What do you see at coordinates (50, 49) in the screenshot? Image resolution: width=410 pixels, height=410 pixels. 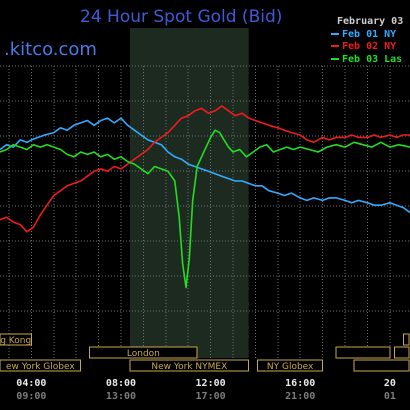 I see `brand-watermark: .kitco.com` at bounding box center [50, 49].